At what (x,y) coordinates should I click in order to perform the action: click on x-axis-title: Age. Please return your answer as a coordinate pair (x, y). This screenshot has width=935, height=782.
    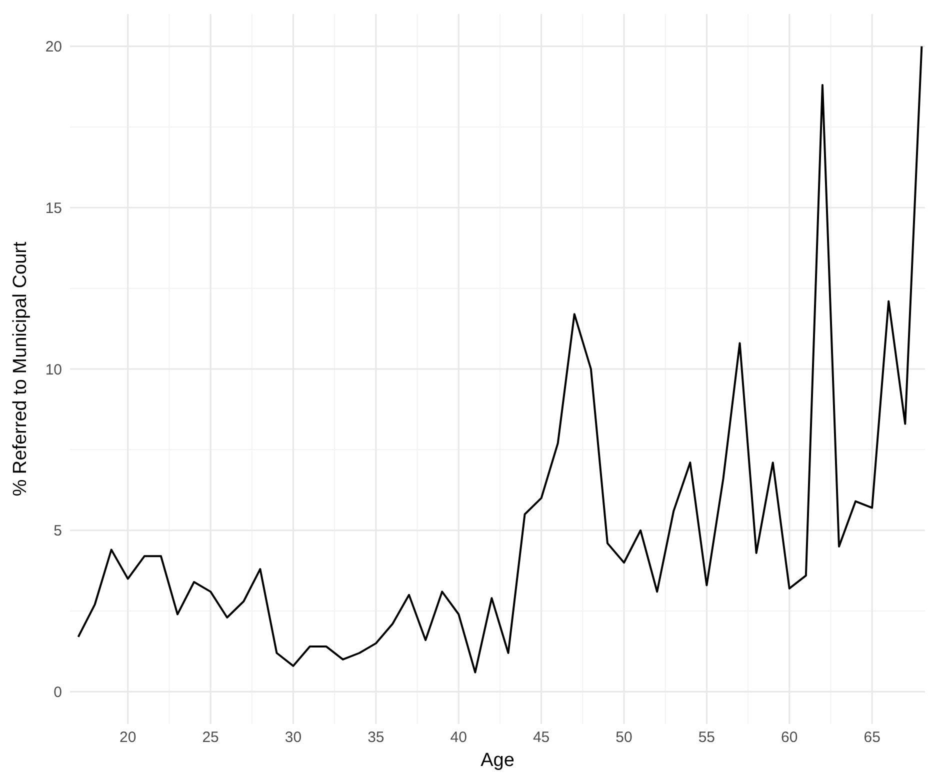
    Looking at the image, I should click on (497, 760).